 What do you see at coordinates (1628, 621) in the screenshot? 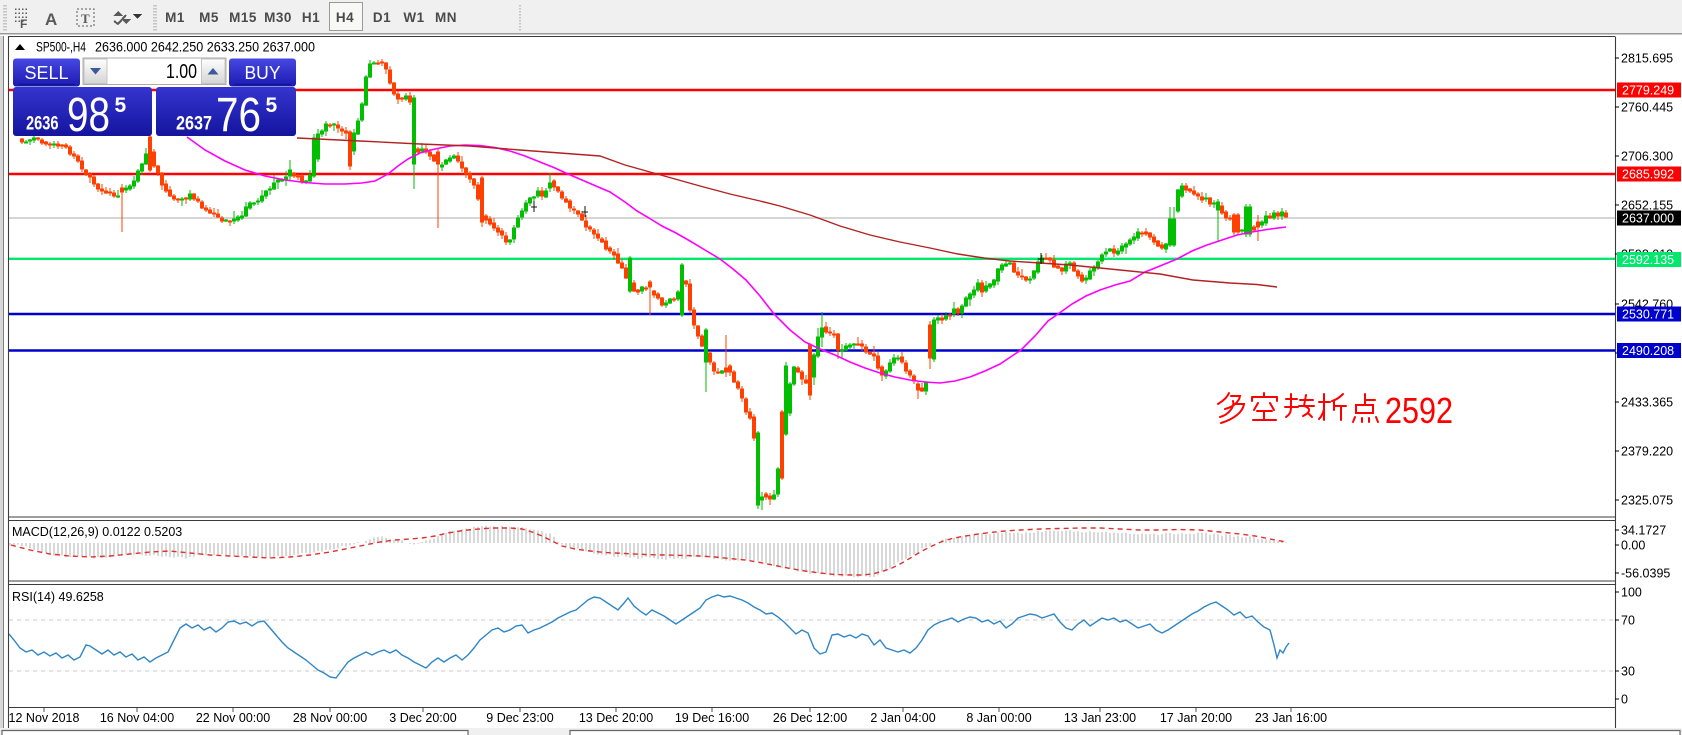
I see `svg-text: 70` at bounding box center [1628, 621].